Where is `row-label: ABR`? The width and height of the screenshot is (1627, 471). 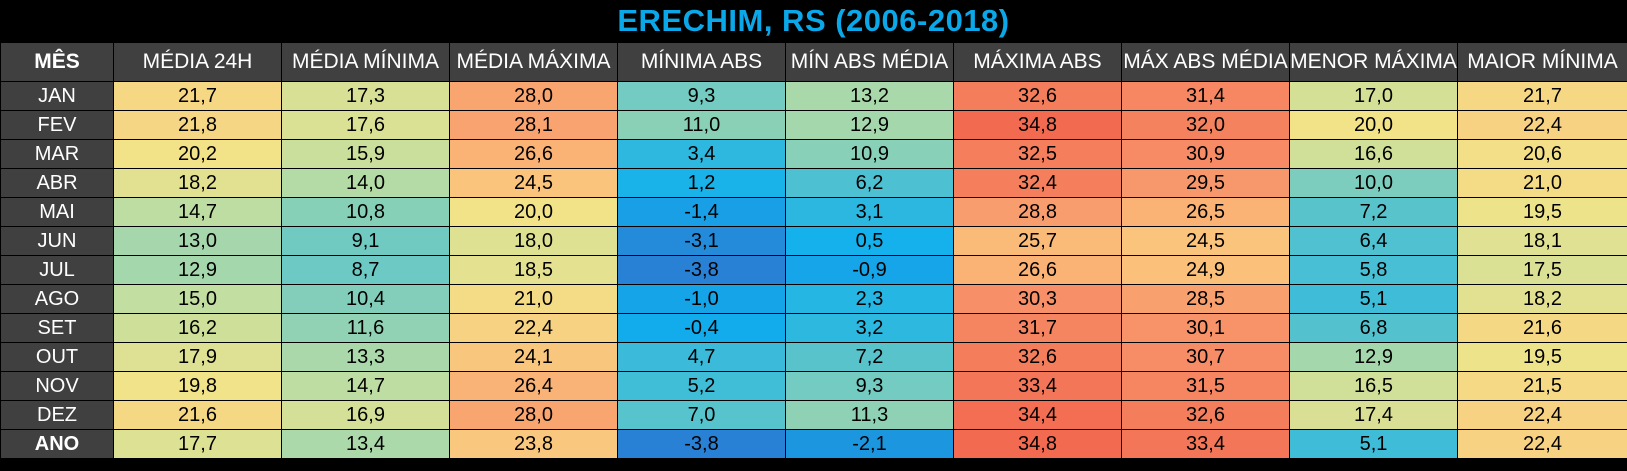 row-label: ABR is located at coordinates (57, 183).